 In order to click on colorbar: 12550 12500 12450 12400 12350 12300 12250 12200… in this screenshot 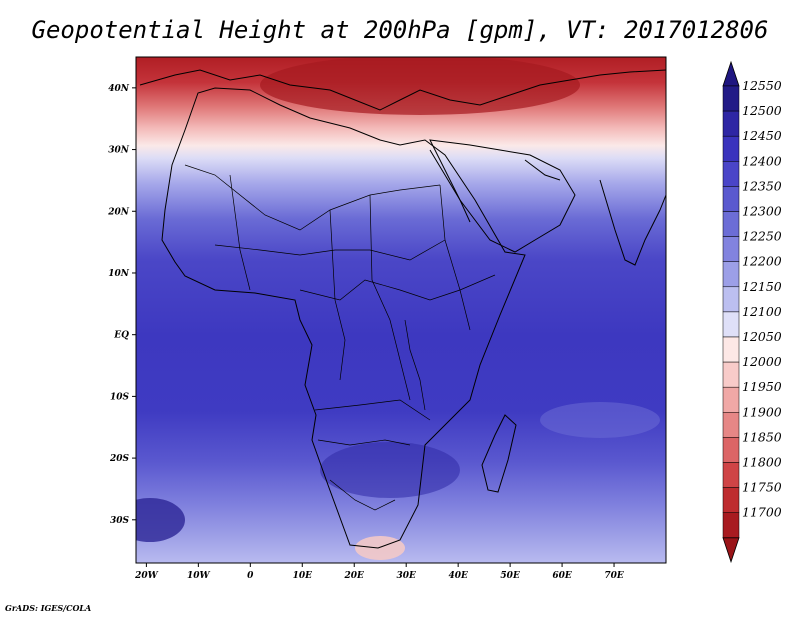, I will do `click(752, 312)`.